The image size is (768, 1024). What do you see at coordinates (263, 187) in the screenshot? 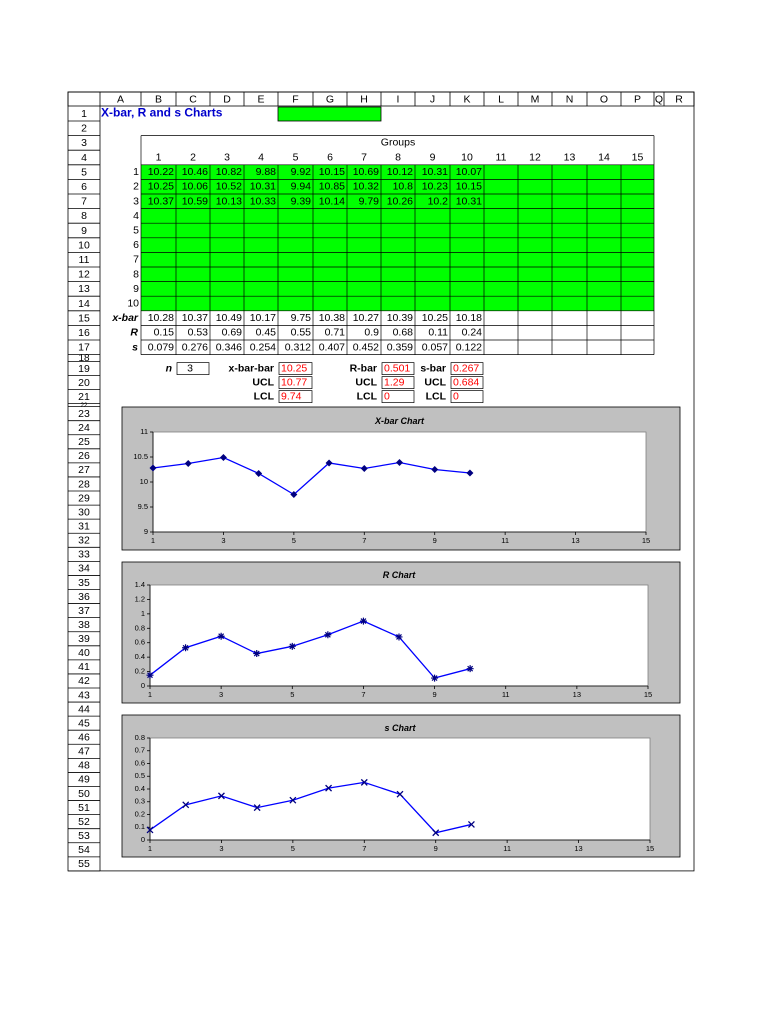
I see `measurement: 10.31` at bounding box center [263, 187].